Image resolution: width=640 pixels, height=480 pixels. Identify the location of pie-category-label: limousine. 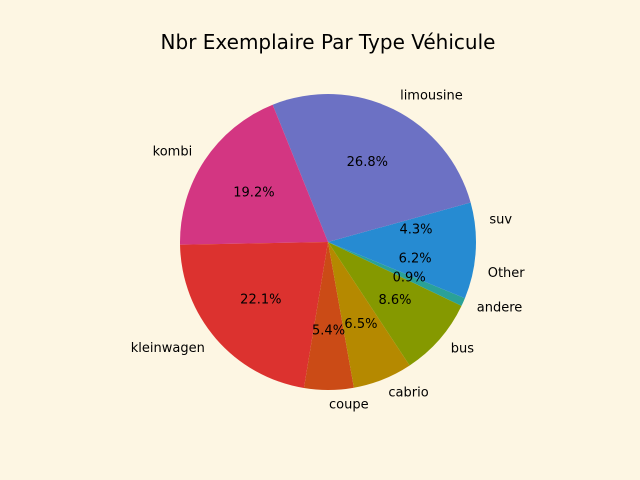
(431, 96).